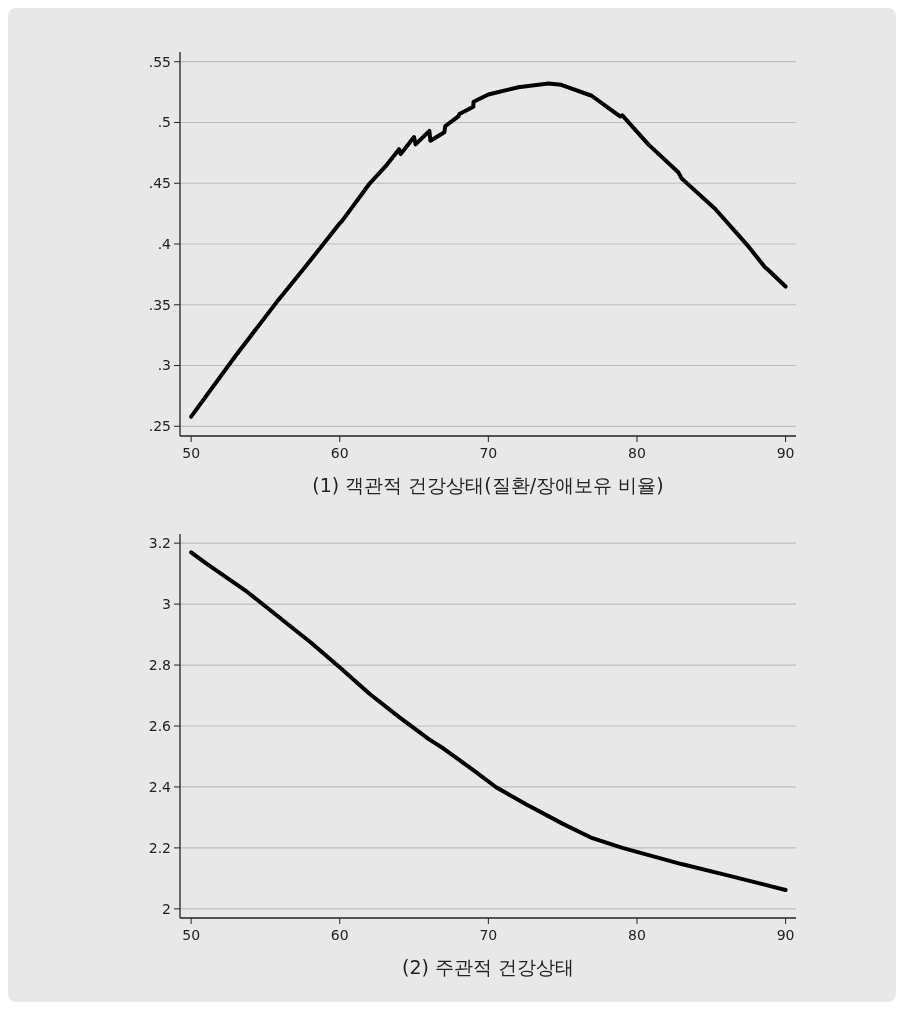 This screenshot has height=1010, width=904. Describe the element at coordinates (159, 426) in the screenshot. I see `y-tick-label: .25` at that location.